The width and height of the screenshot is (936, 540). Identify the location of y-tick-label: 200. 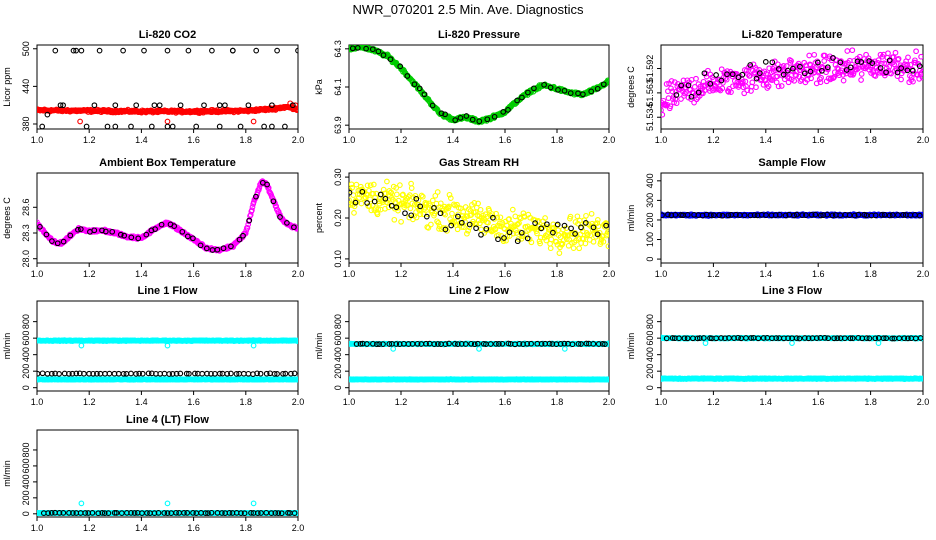
(26, 371).